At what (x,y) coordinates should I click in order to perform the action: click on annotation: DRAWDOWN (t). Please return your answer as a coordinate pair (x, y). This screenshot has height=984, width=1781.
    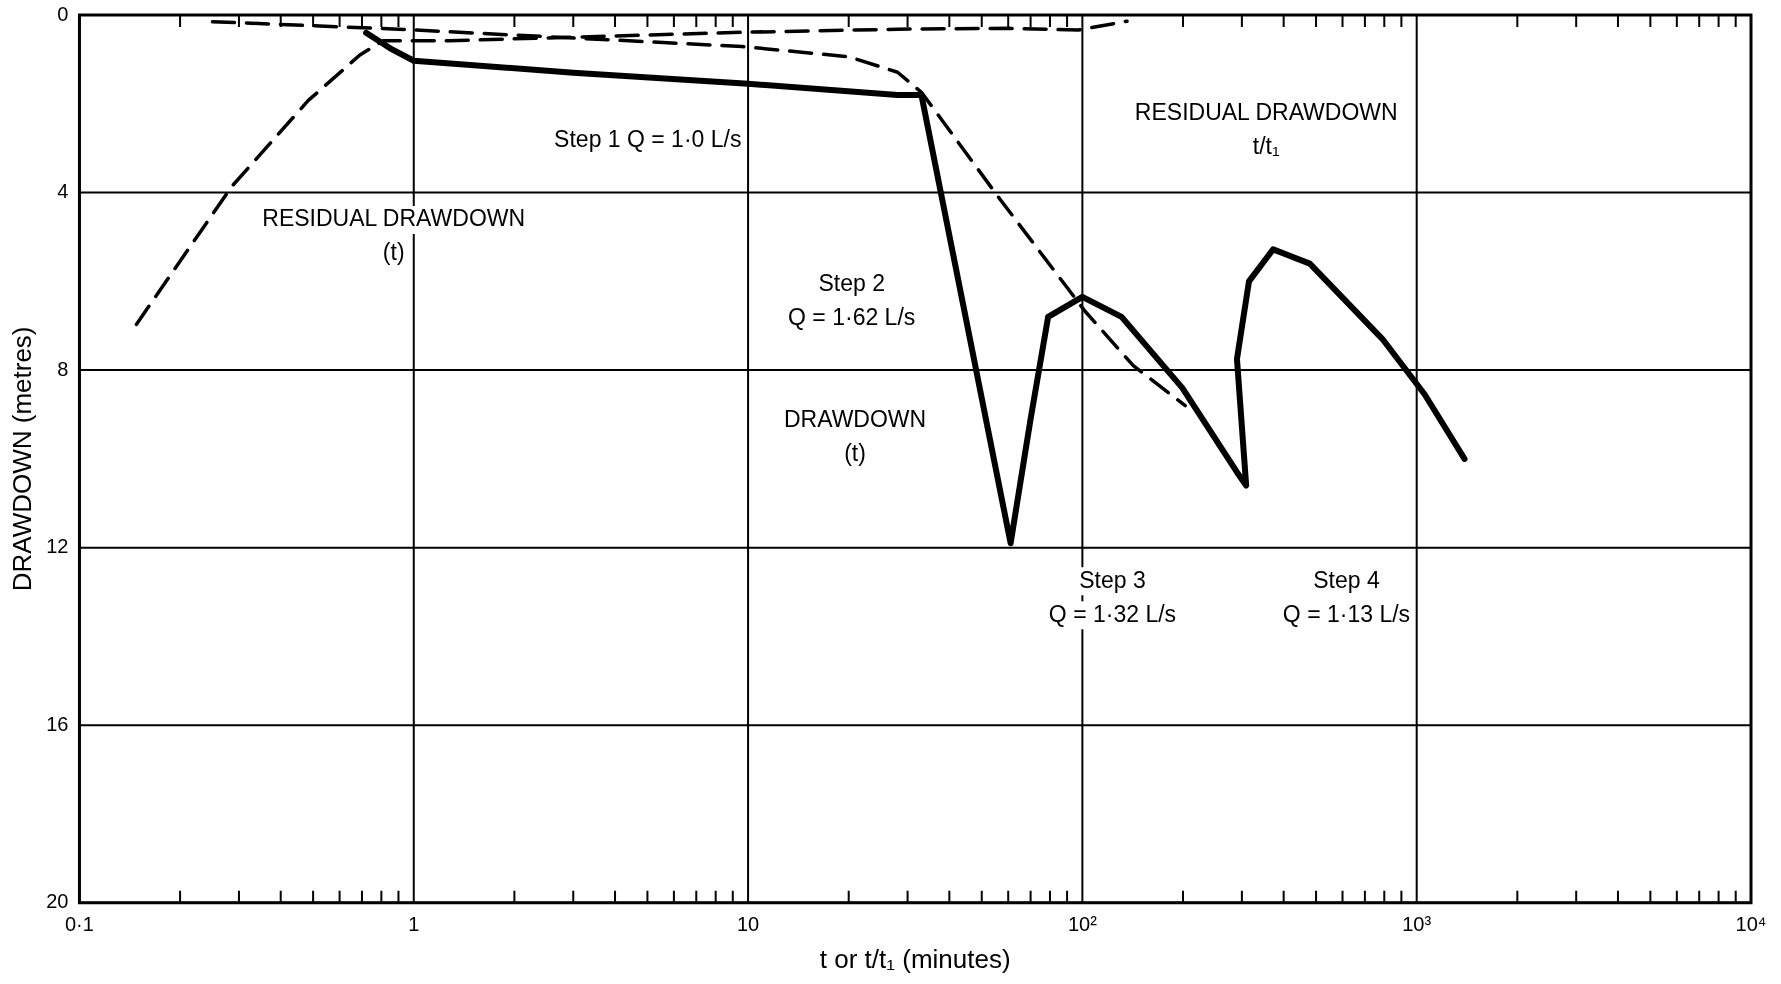
    Looking at the image, I should click on (855, 435).